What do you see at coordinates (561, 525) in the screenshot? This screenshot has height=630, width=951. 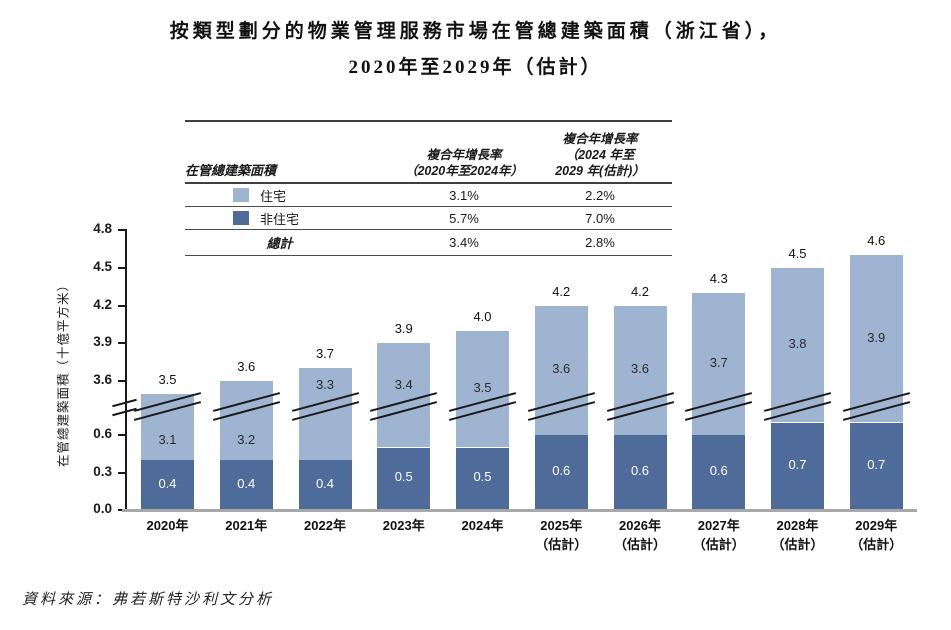 I see `x-label-year: 2025年` at bounding box center [561, 525].